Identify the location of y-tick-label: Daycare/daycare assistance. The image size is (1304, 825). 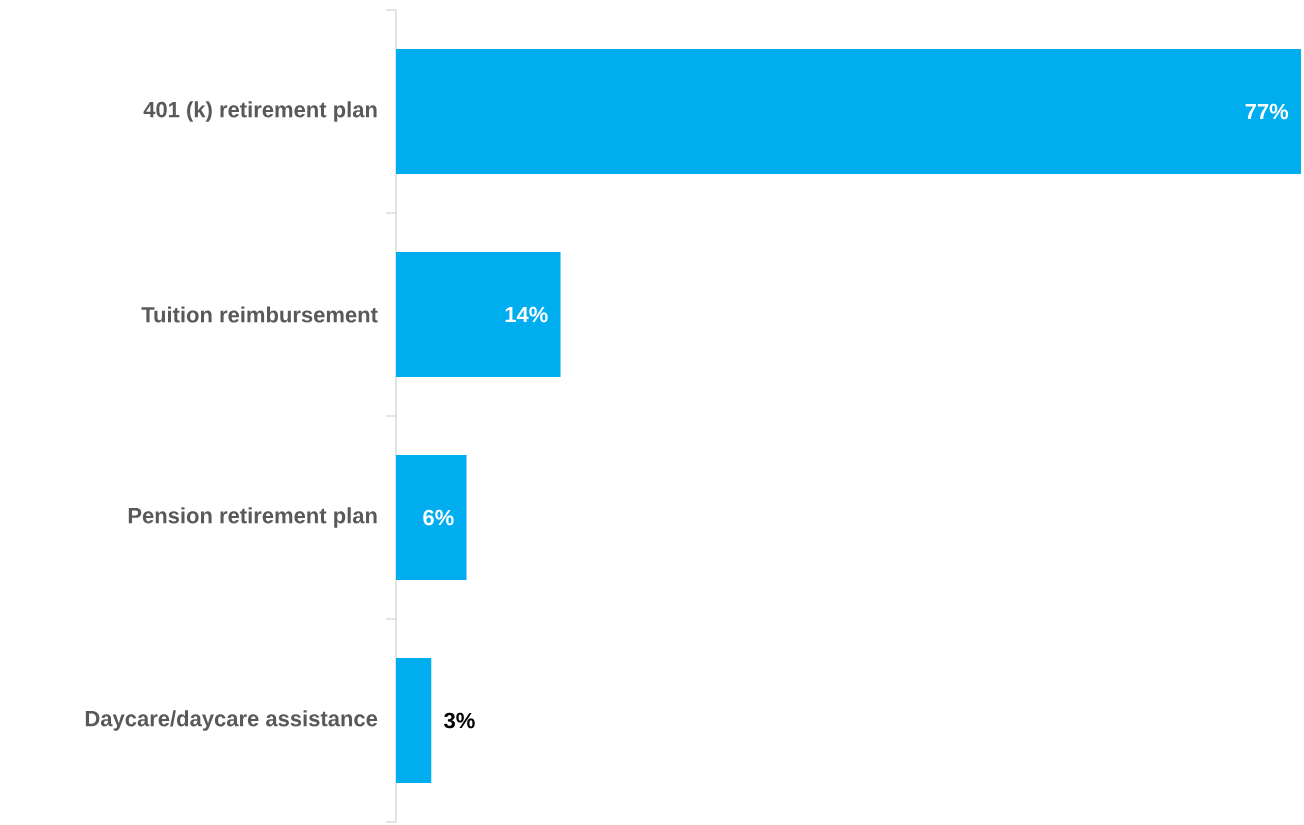
(231, 720).